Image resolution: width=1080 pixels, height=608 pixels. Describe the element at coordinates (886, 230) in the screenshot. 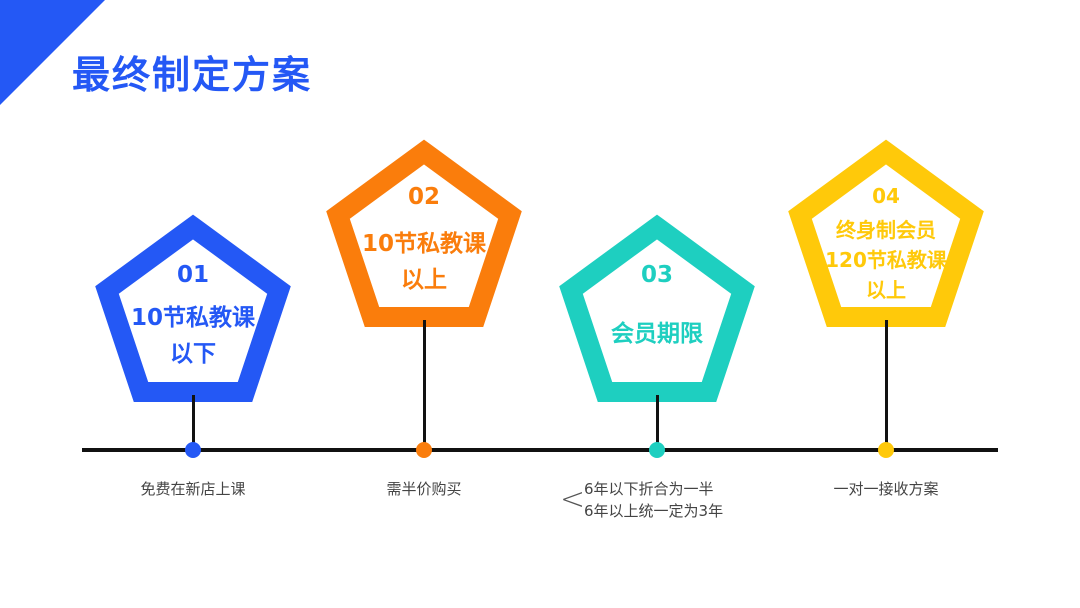

I see `step-label: 终身制会员` at that location.